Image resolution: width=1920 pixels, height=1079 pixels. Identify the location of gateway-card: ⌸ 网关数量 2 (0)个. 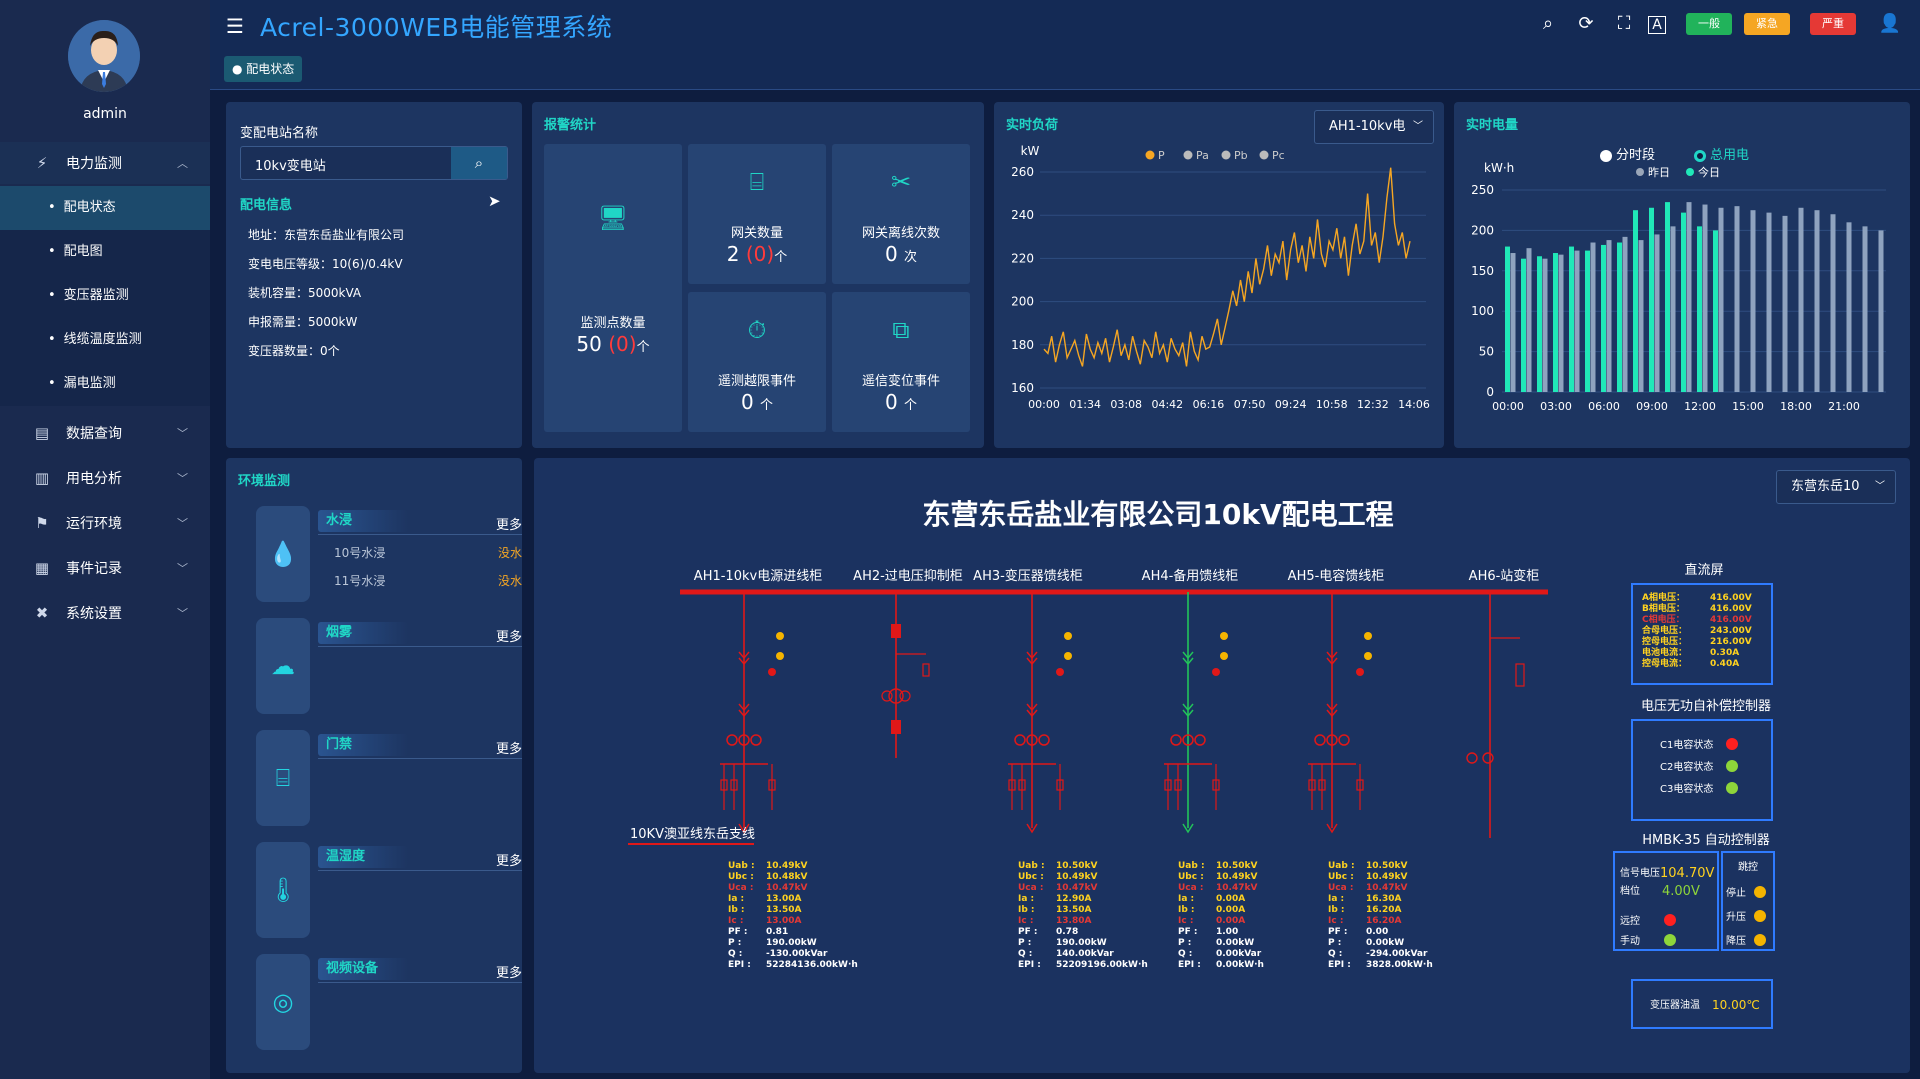
(757, 214).